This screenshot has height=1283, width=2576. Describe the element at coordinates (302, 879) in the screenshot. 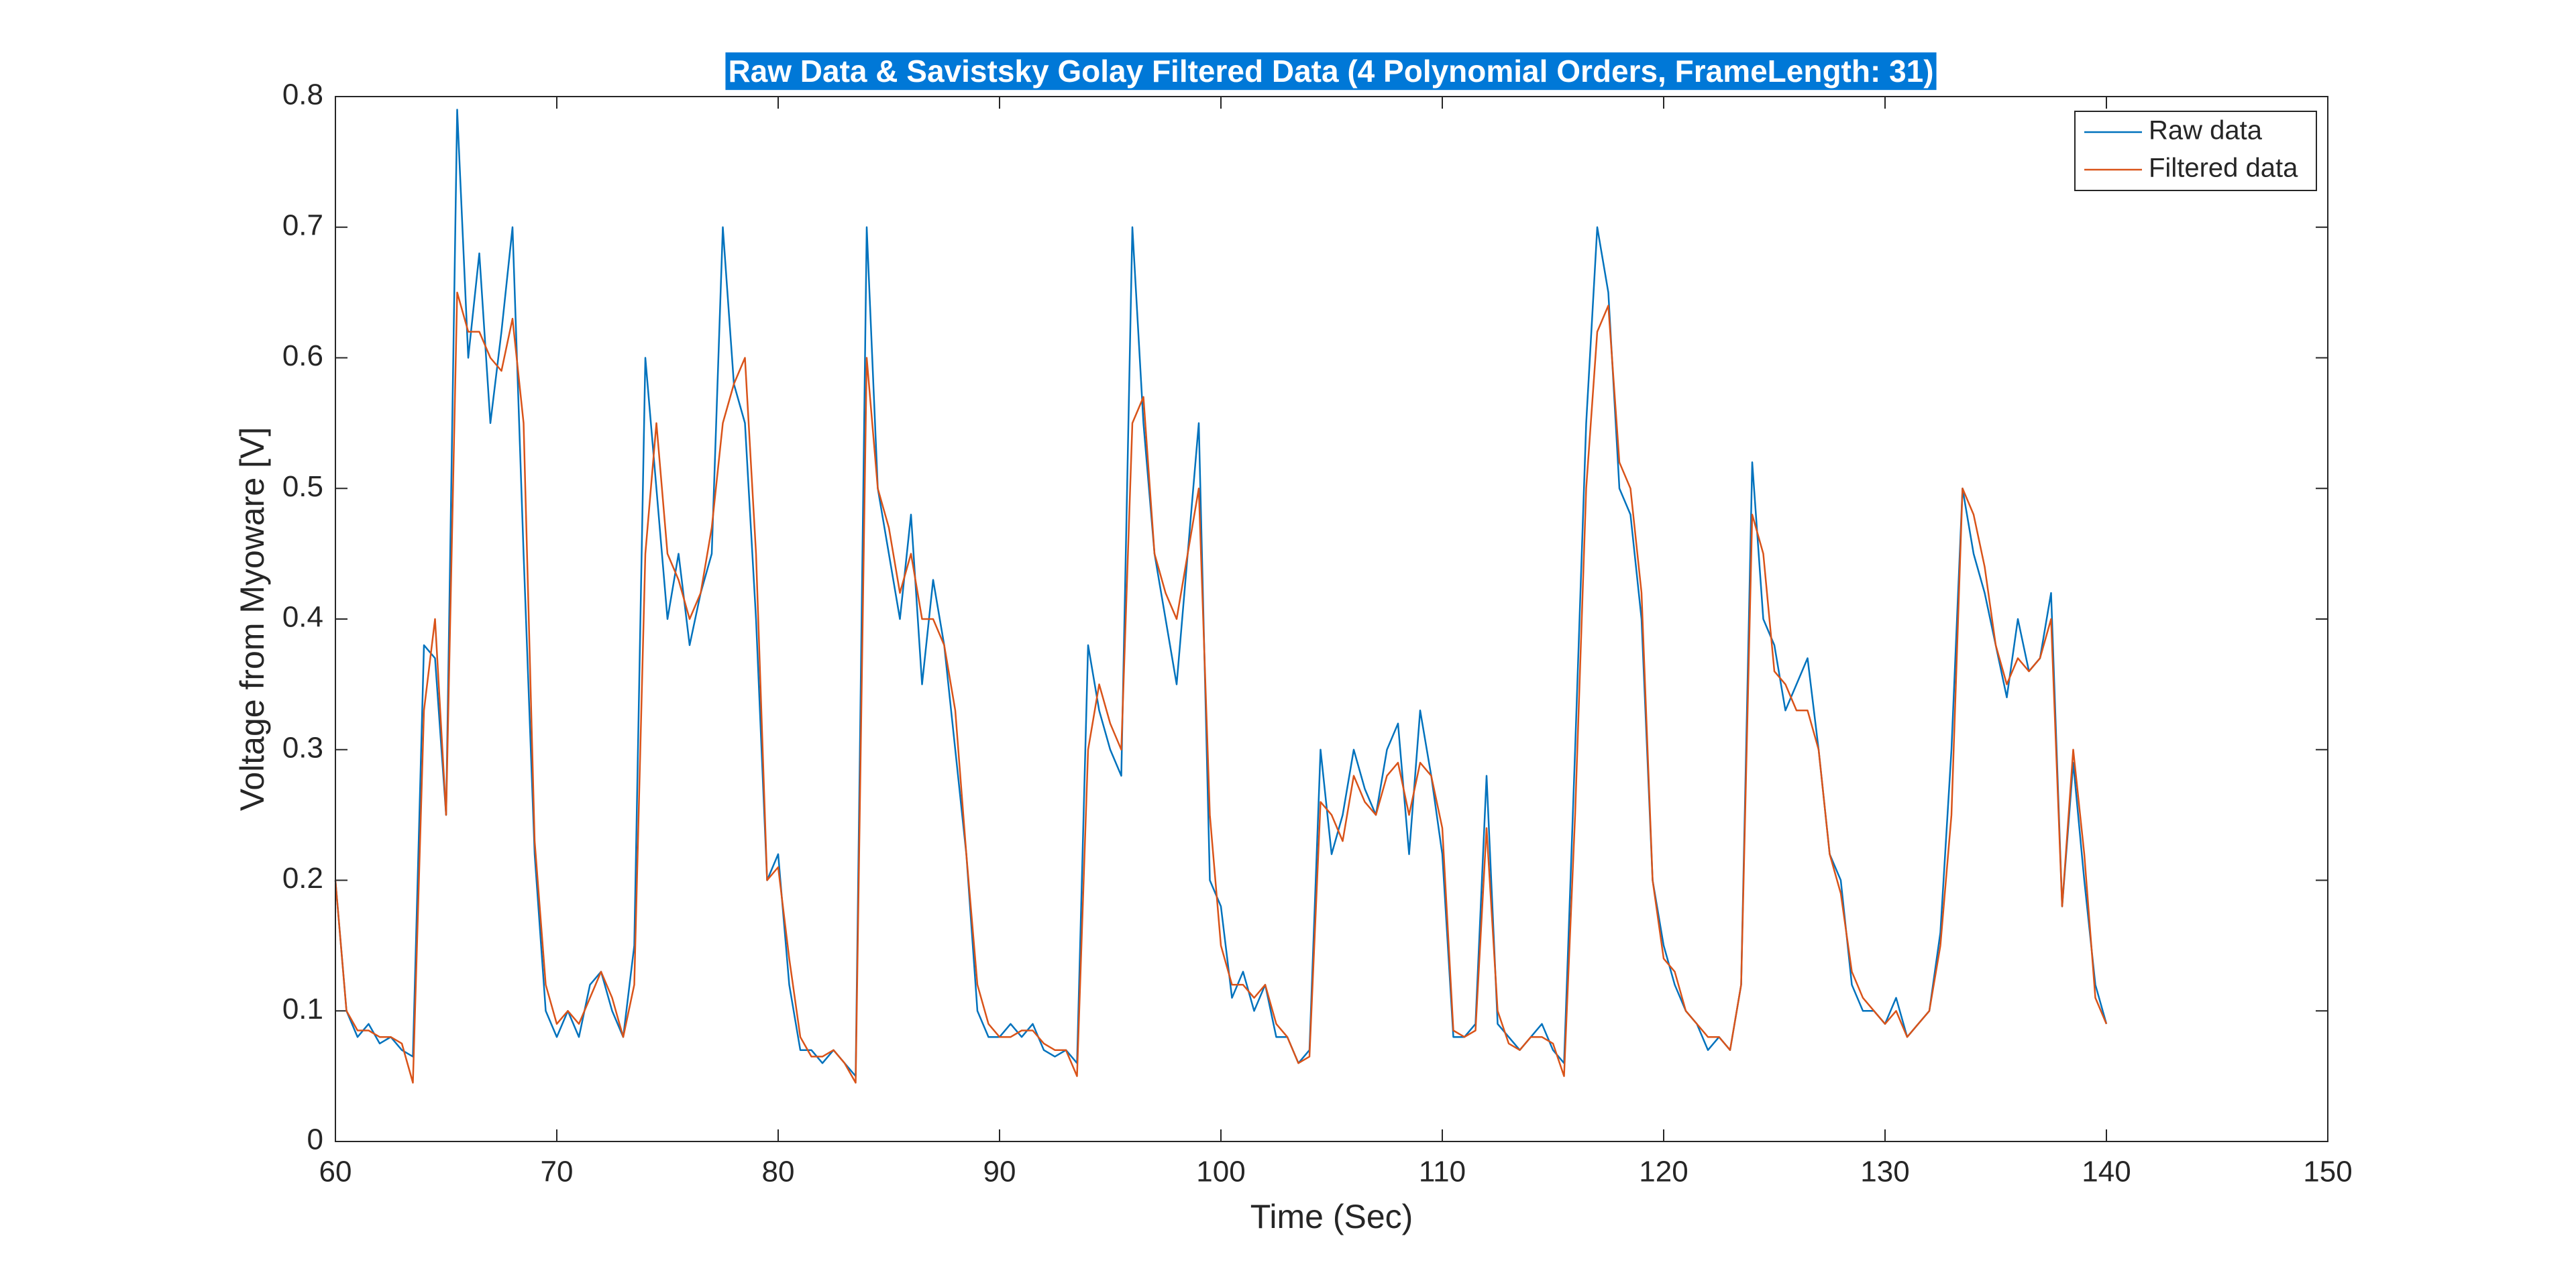

I see `y-tick-label: 0.2` at that location.